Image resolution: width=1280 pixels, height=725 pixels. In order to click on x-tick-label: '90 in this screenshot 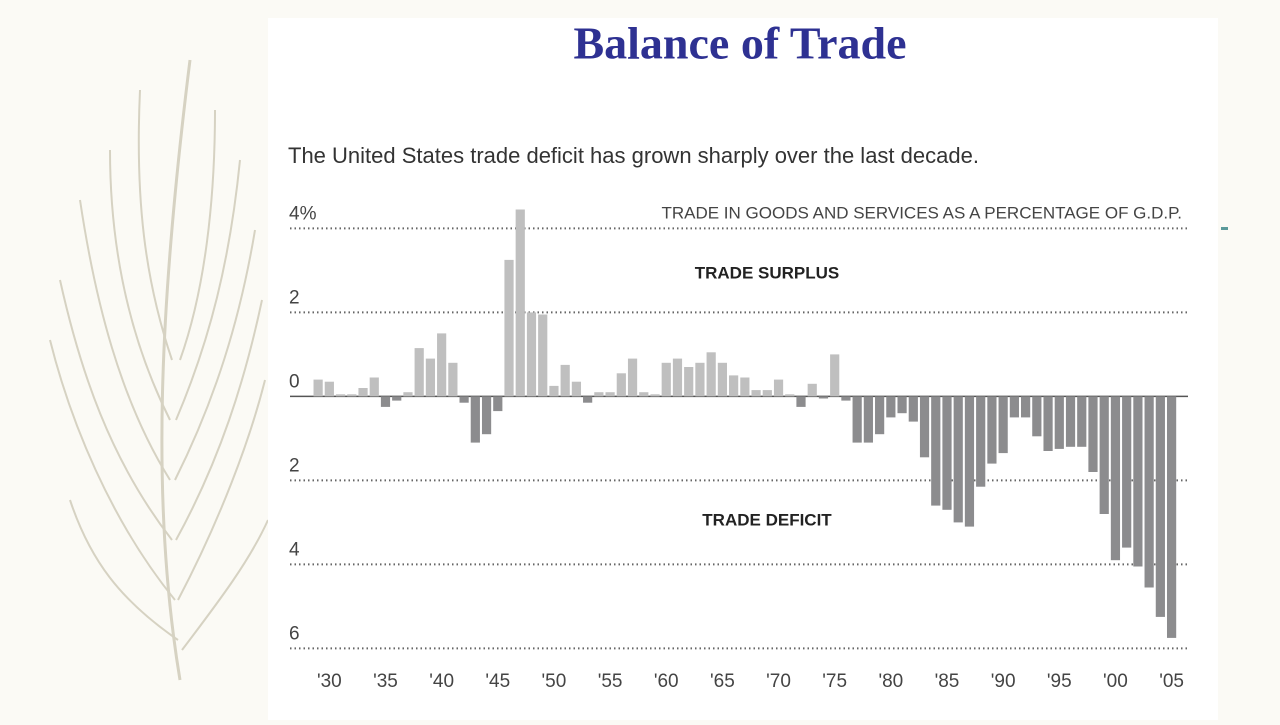, I will do `click(1003, 681)`.